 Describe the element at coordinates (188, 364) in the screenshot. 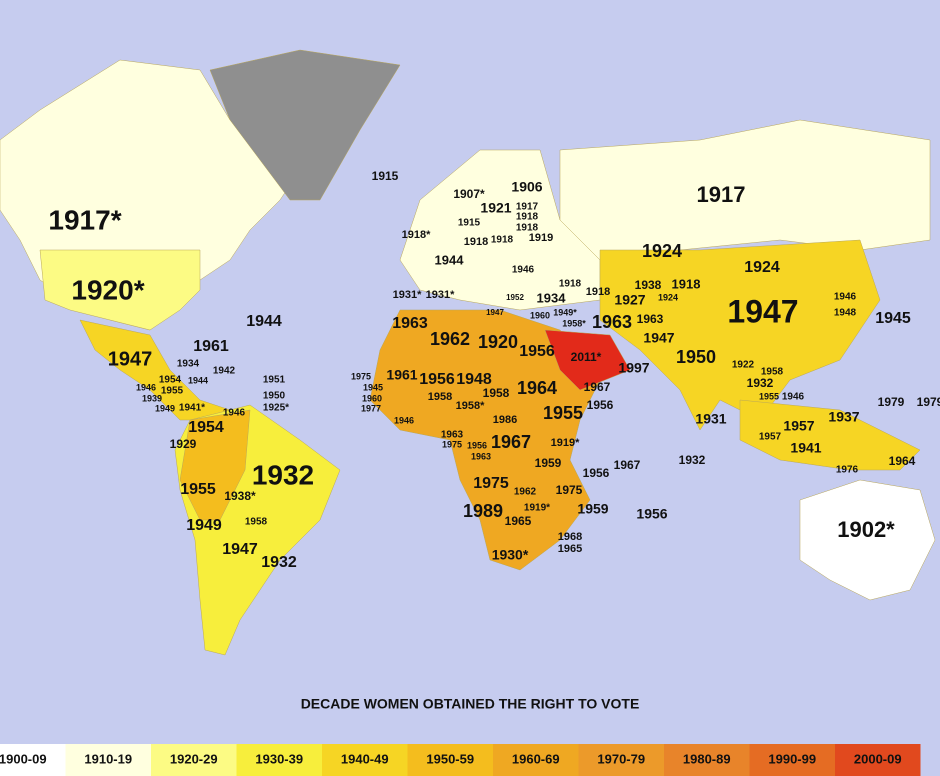

I see `country-year: 1934` at that location.